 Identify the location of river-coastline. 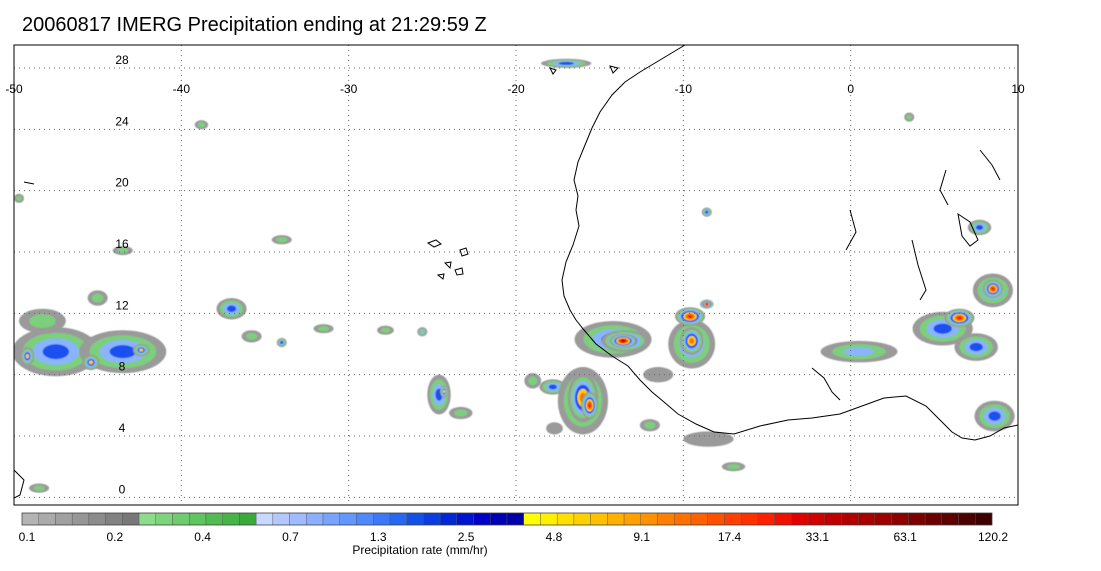
(826, 384).